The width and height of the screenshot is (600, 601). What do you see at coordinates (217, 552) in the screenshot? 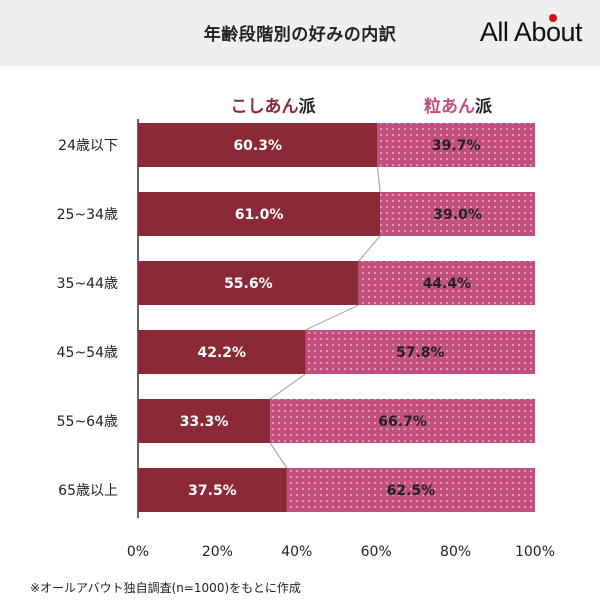
I see `x-tick-label: 20%` at bounding box center [217, 552].